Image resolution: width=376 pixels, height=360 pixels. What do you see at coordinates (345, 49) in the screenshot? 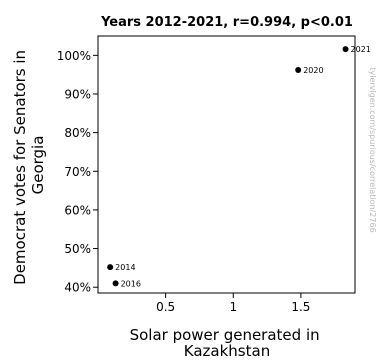
I see `data-point-2021` at bounding box center [345, 49].